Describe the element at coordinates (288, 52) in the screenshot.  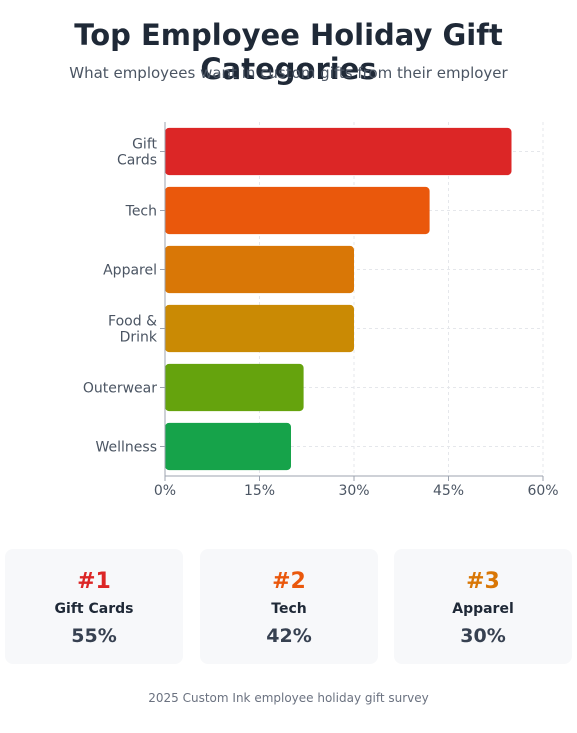
I see `chart-title: Top Employee Holiday Gift Categories` at that location.